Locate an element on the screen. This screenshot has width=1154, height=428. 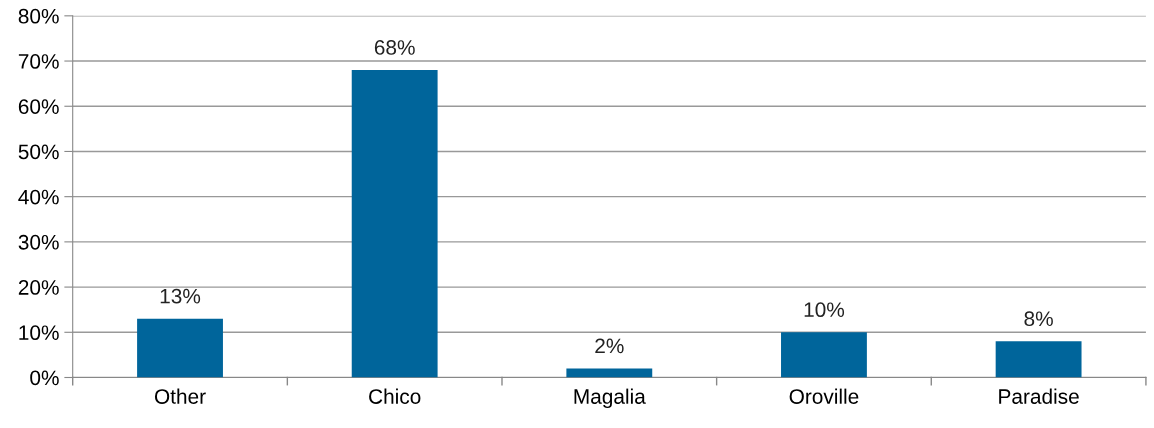
x-tick-label: Oroville is located at coordinates (824, 396).